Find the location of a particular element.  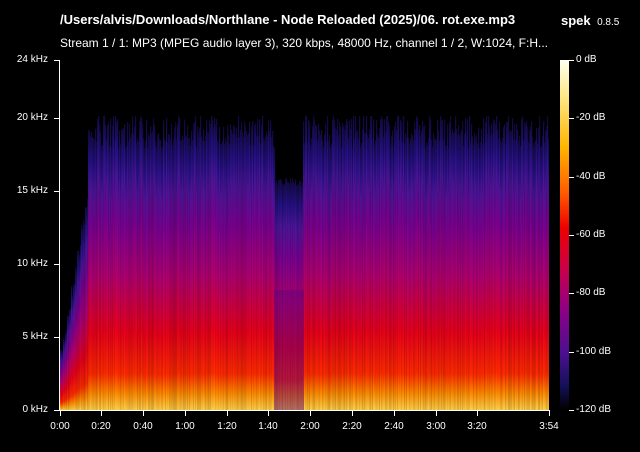

frame-left is located at coordinates (59, 235).